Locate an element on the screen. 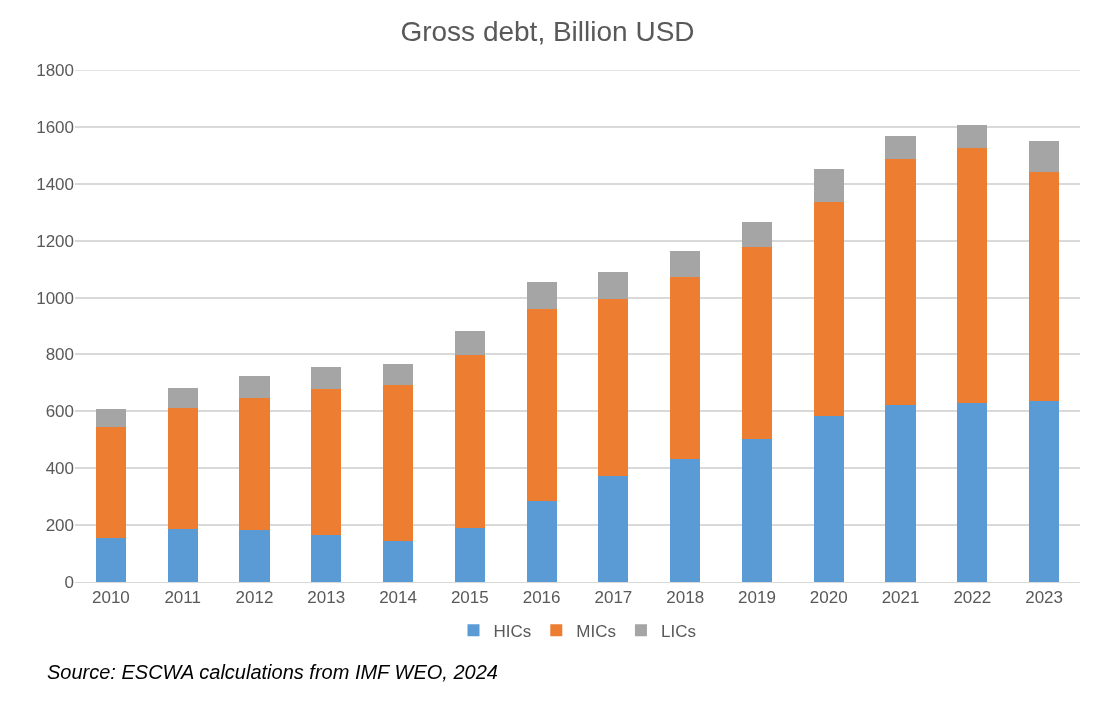 The image size is (1095, 712). y-tick-label: 1600 is located at coordinates (55, 127).